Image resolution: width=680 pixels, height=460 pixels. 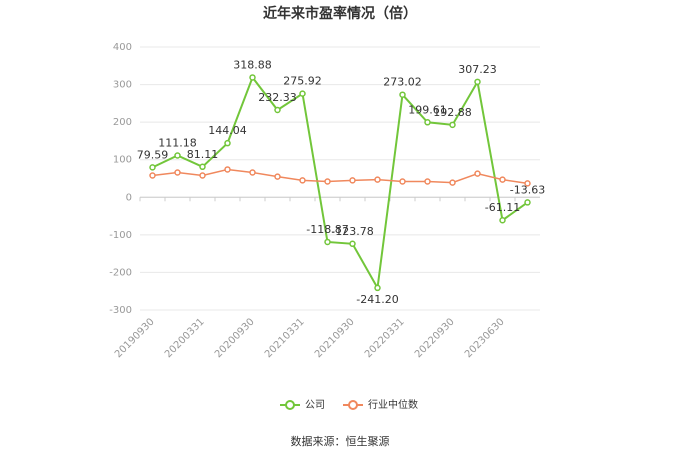 What do you see at coordinates (477, 69) in the screenshot?
I see `data-label: 307.23` at bounding box center [477, 69].